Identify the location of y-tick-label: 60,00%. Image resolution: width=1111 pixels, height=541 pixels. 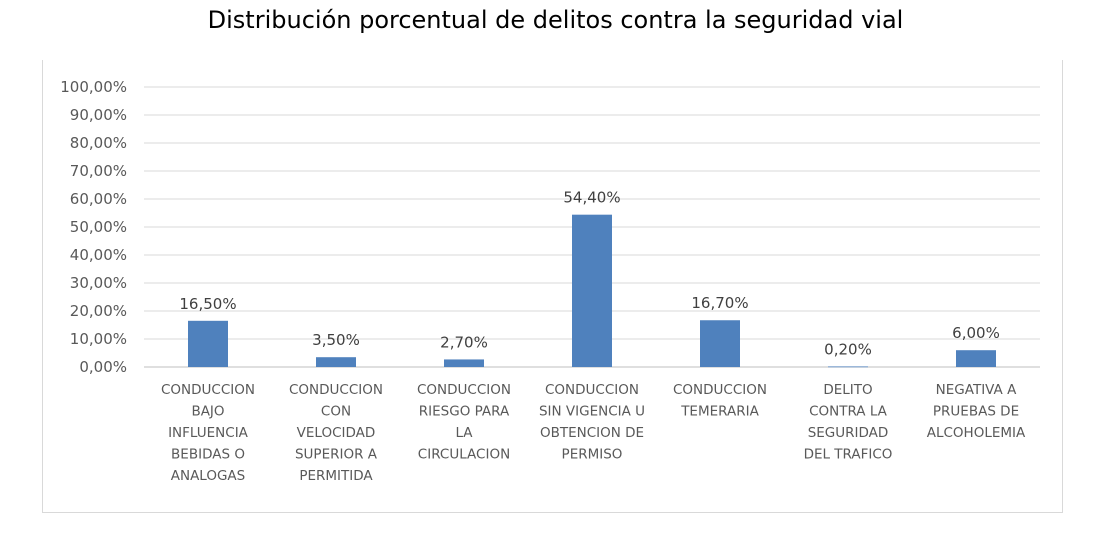
(98, 199).